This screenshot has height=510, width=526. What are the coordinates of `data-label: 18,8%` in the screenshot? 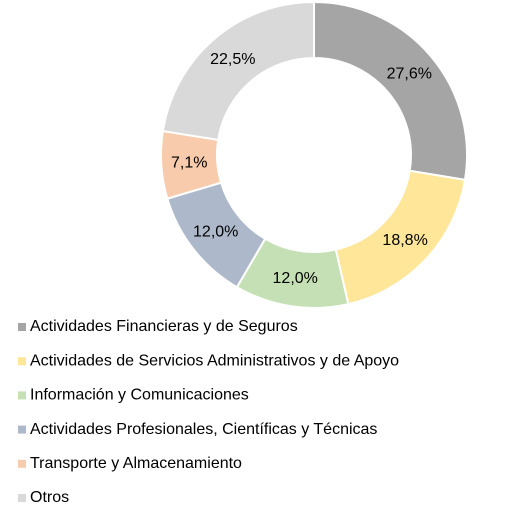 It's located at (404, 240).